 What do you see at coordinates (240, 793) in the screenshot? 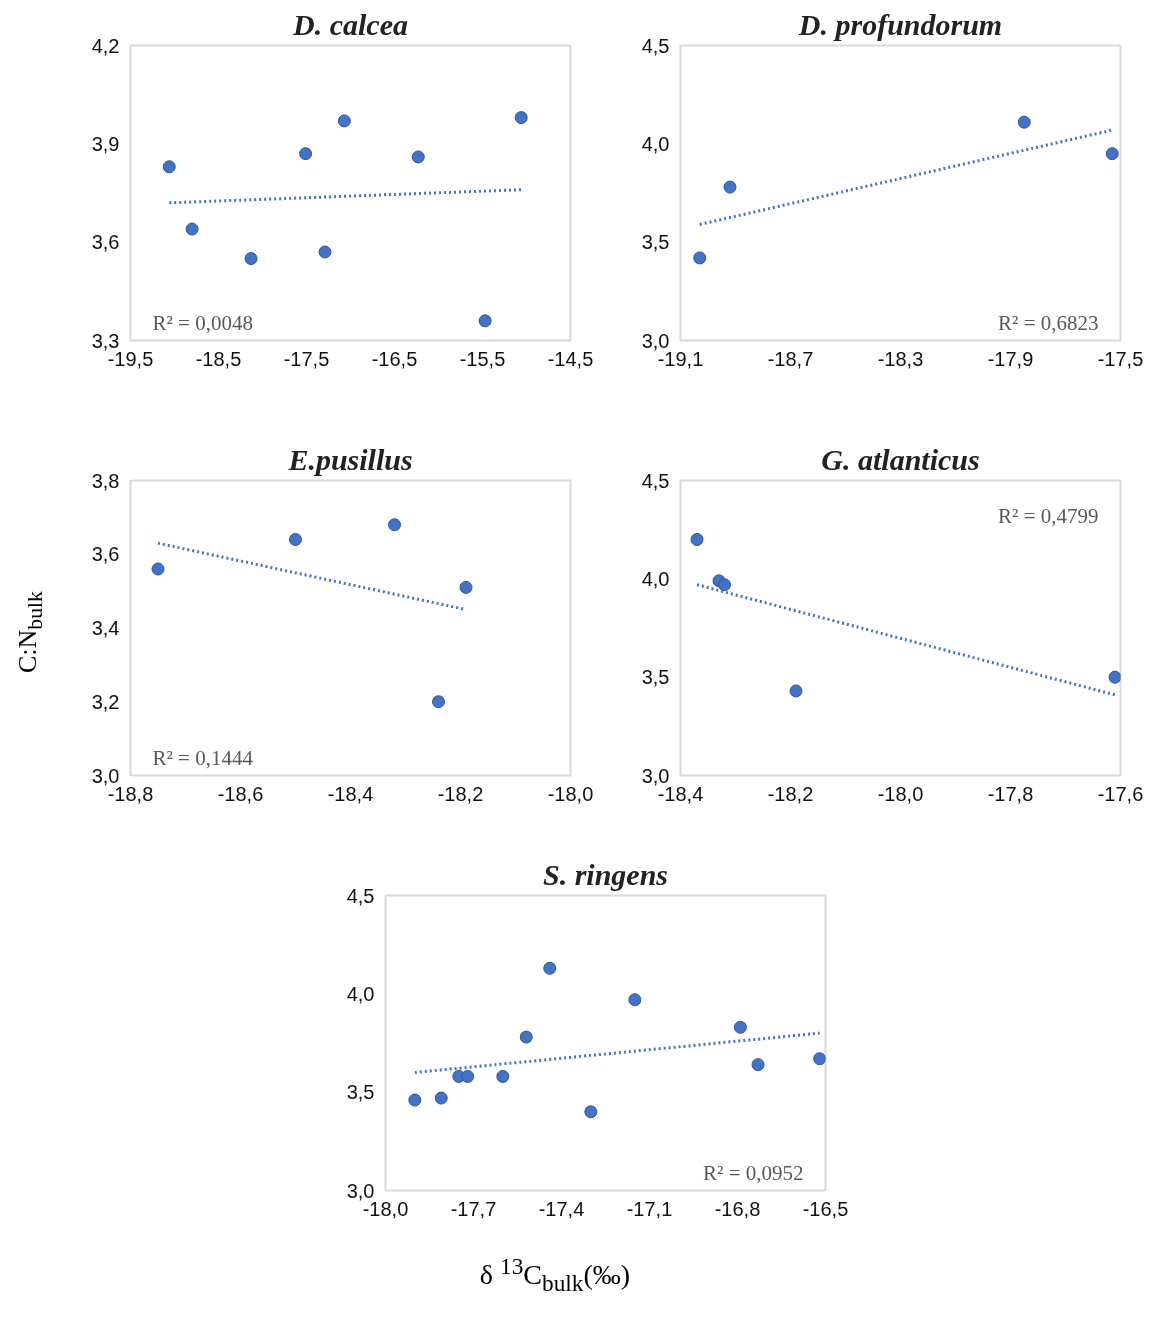
I see `x-tick-label: -18,6` at bounding box center [240, 793].